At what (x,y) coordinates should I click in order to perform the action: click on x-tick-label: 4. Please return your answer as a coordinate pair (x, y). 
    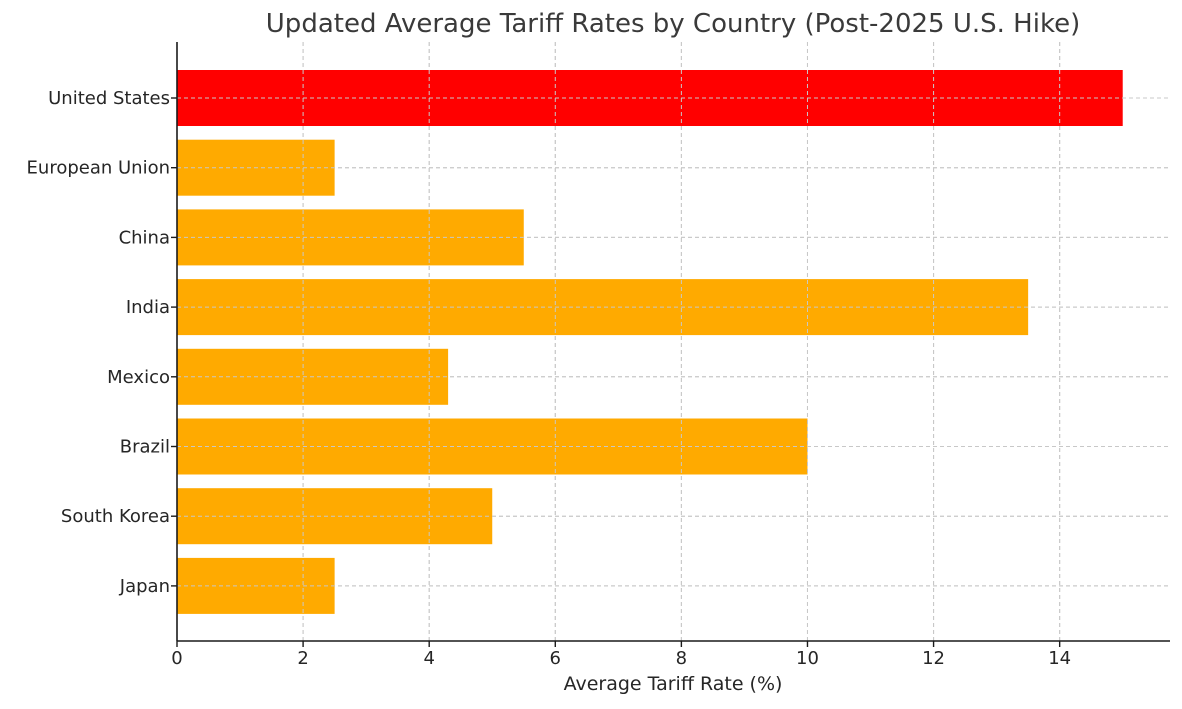
    Looking at the image, I should click on (428, 658).